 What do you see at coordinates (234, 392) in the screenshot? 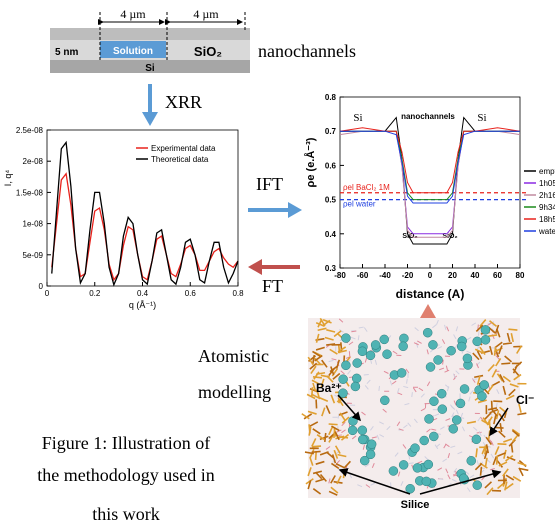
I see `arrow-label: modelling` at bounding box center [234, 392].